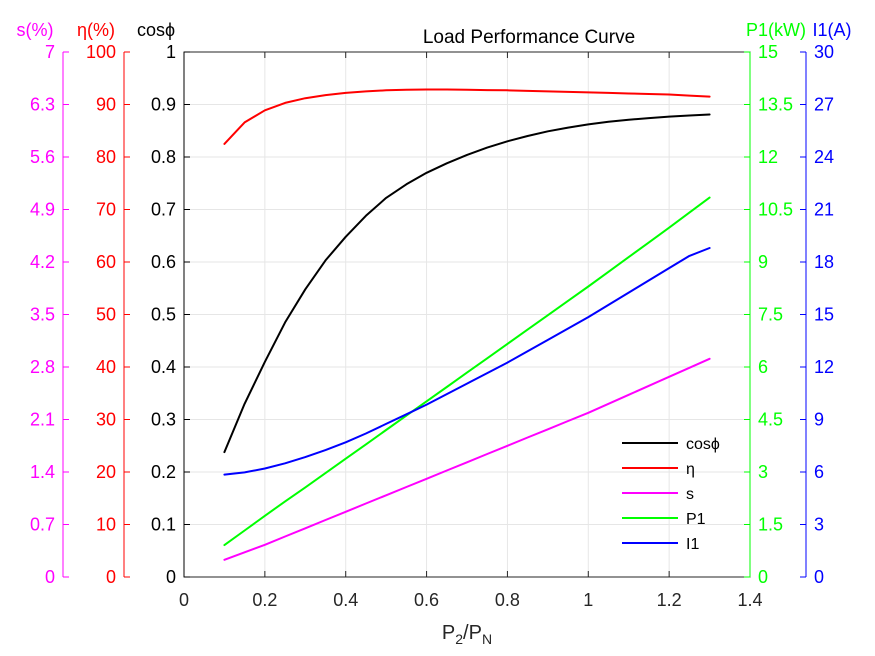 The height and width of the screenshot is (656, 875). I want to click on y-tick-label-eta: 20, so click(106, 472).